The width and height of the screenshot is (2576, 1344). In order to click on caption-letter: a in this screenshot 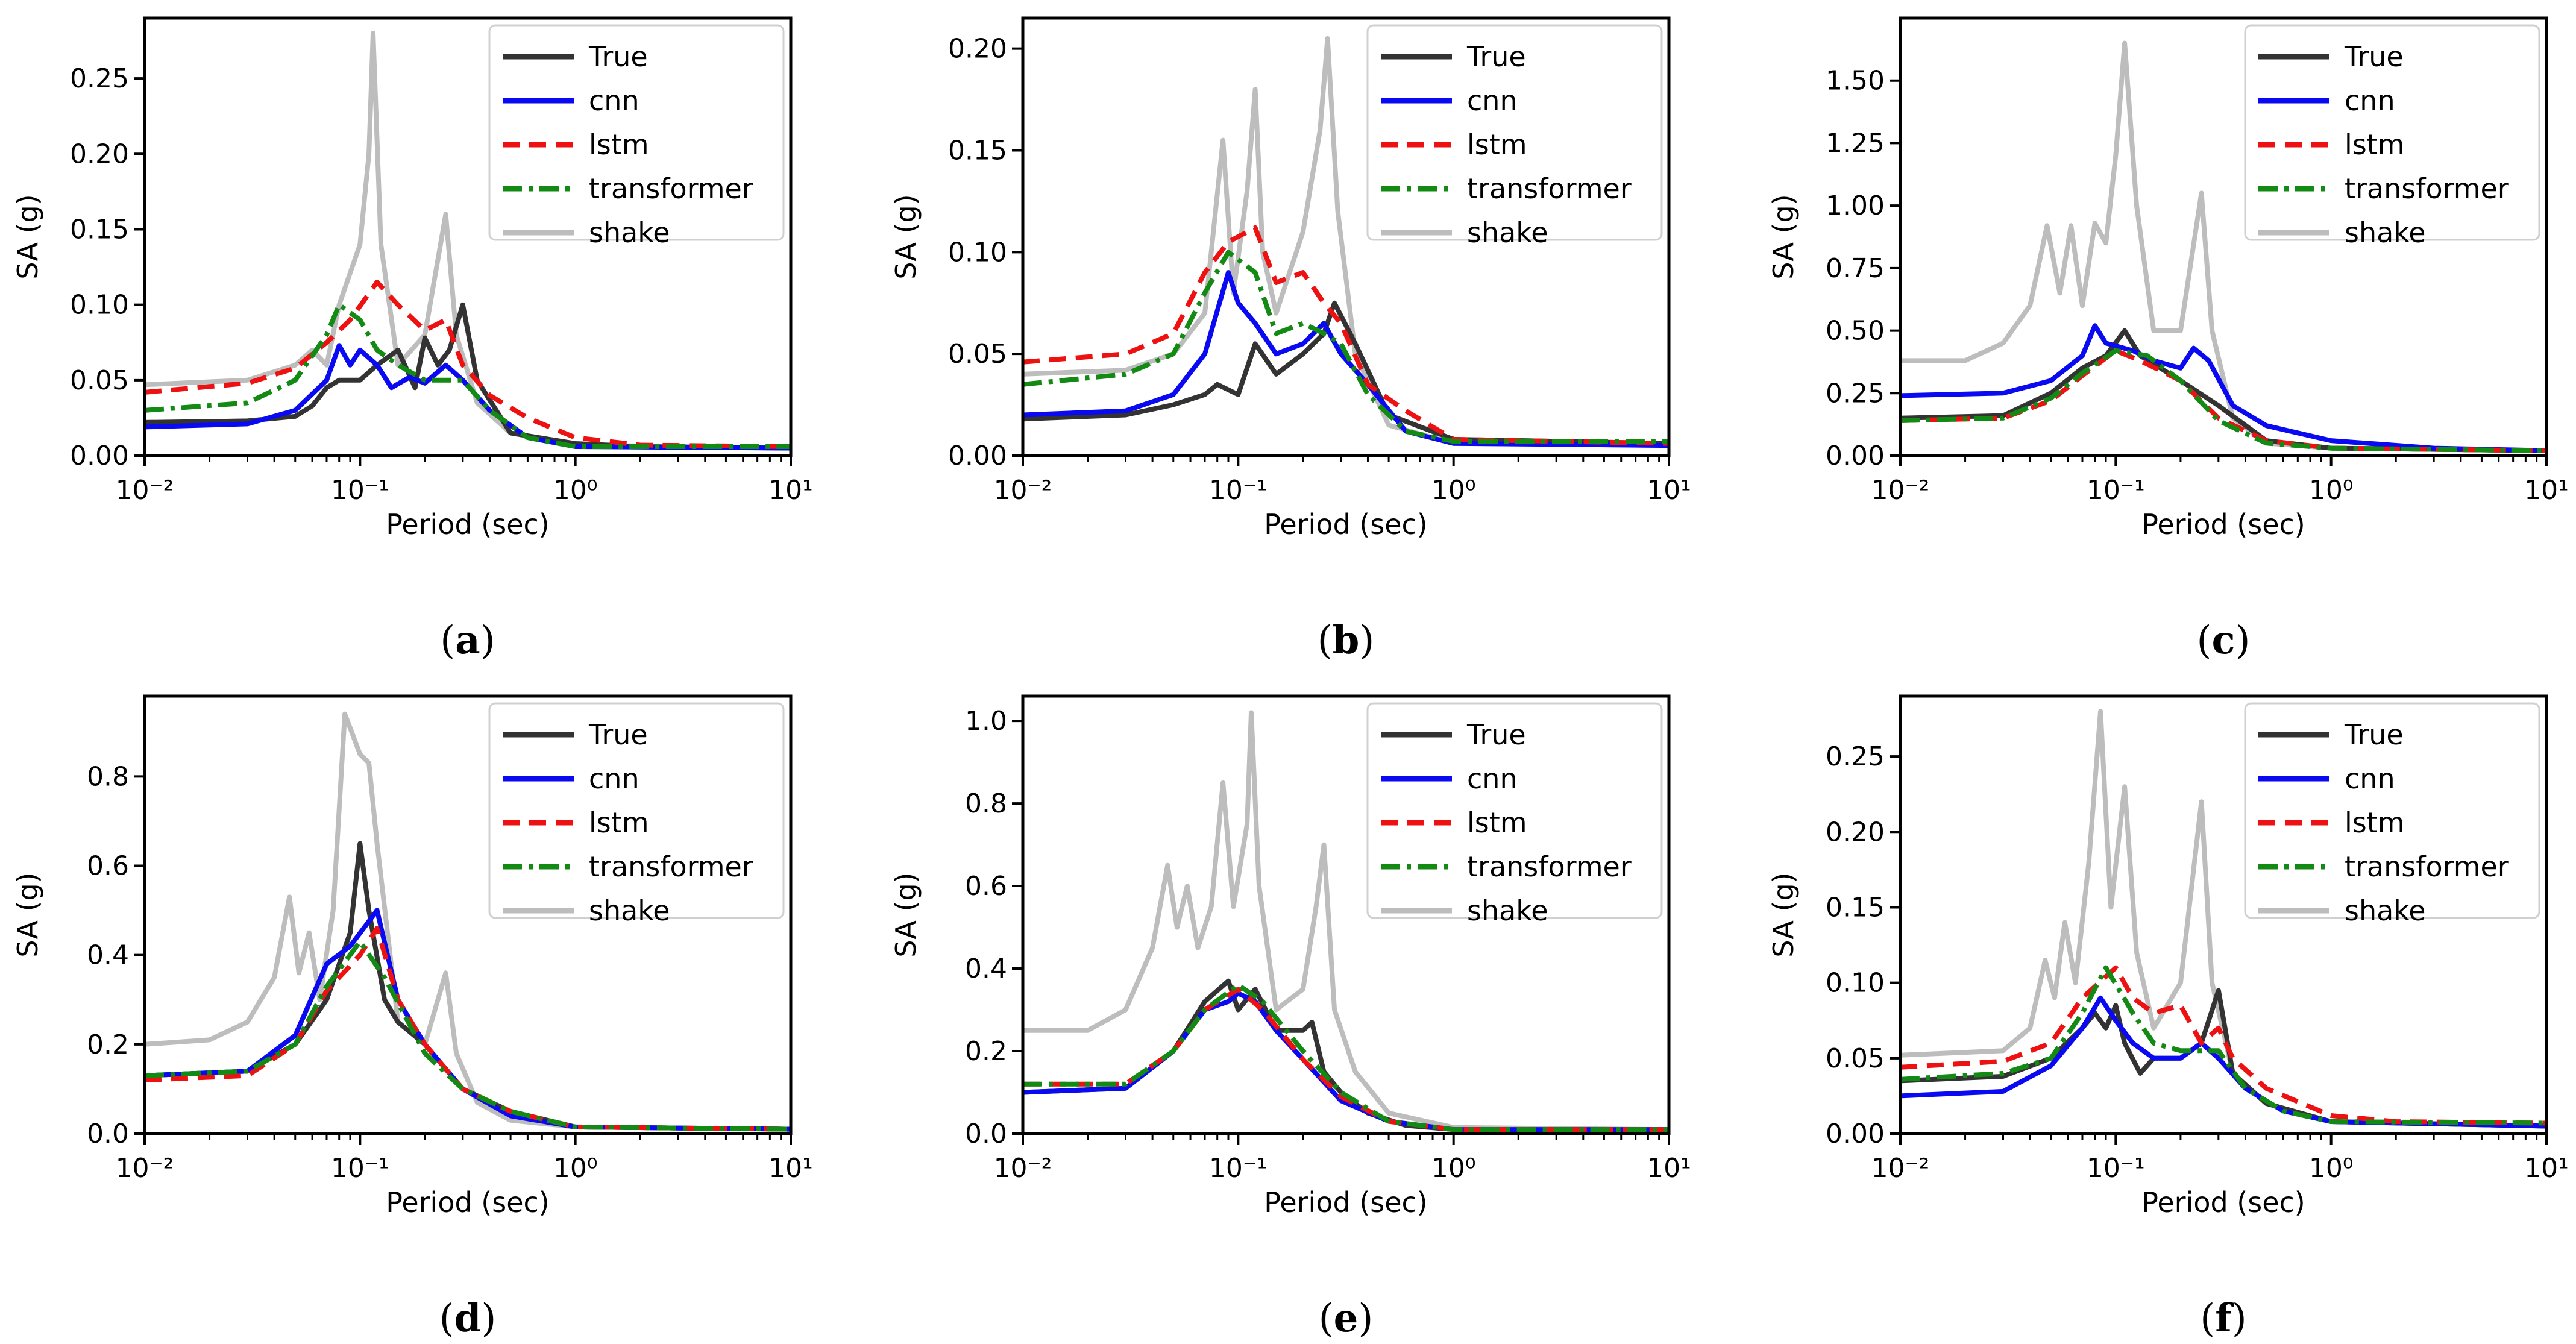, I will do `click(467, 640)`.